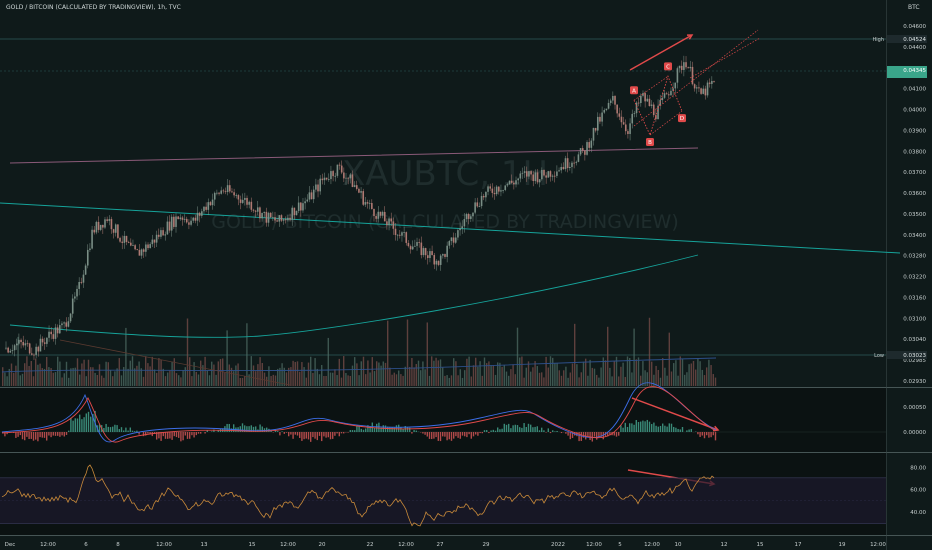 Image resolution: width=932 pixels, height=550 pixels. What do you see at coordinates (354, 296) in the screenshot?
I see `ma-teal-long` at bounding box center [354, 296].